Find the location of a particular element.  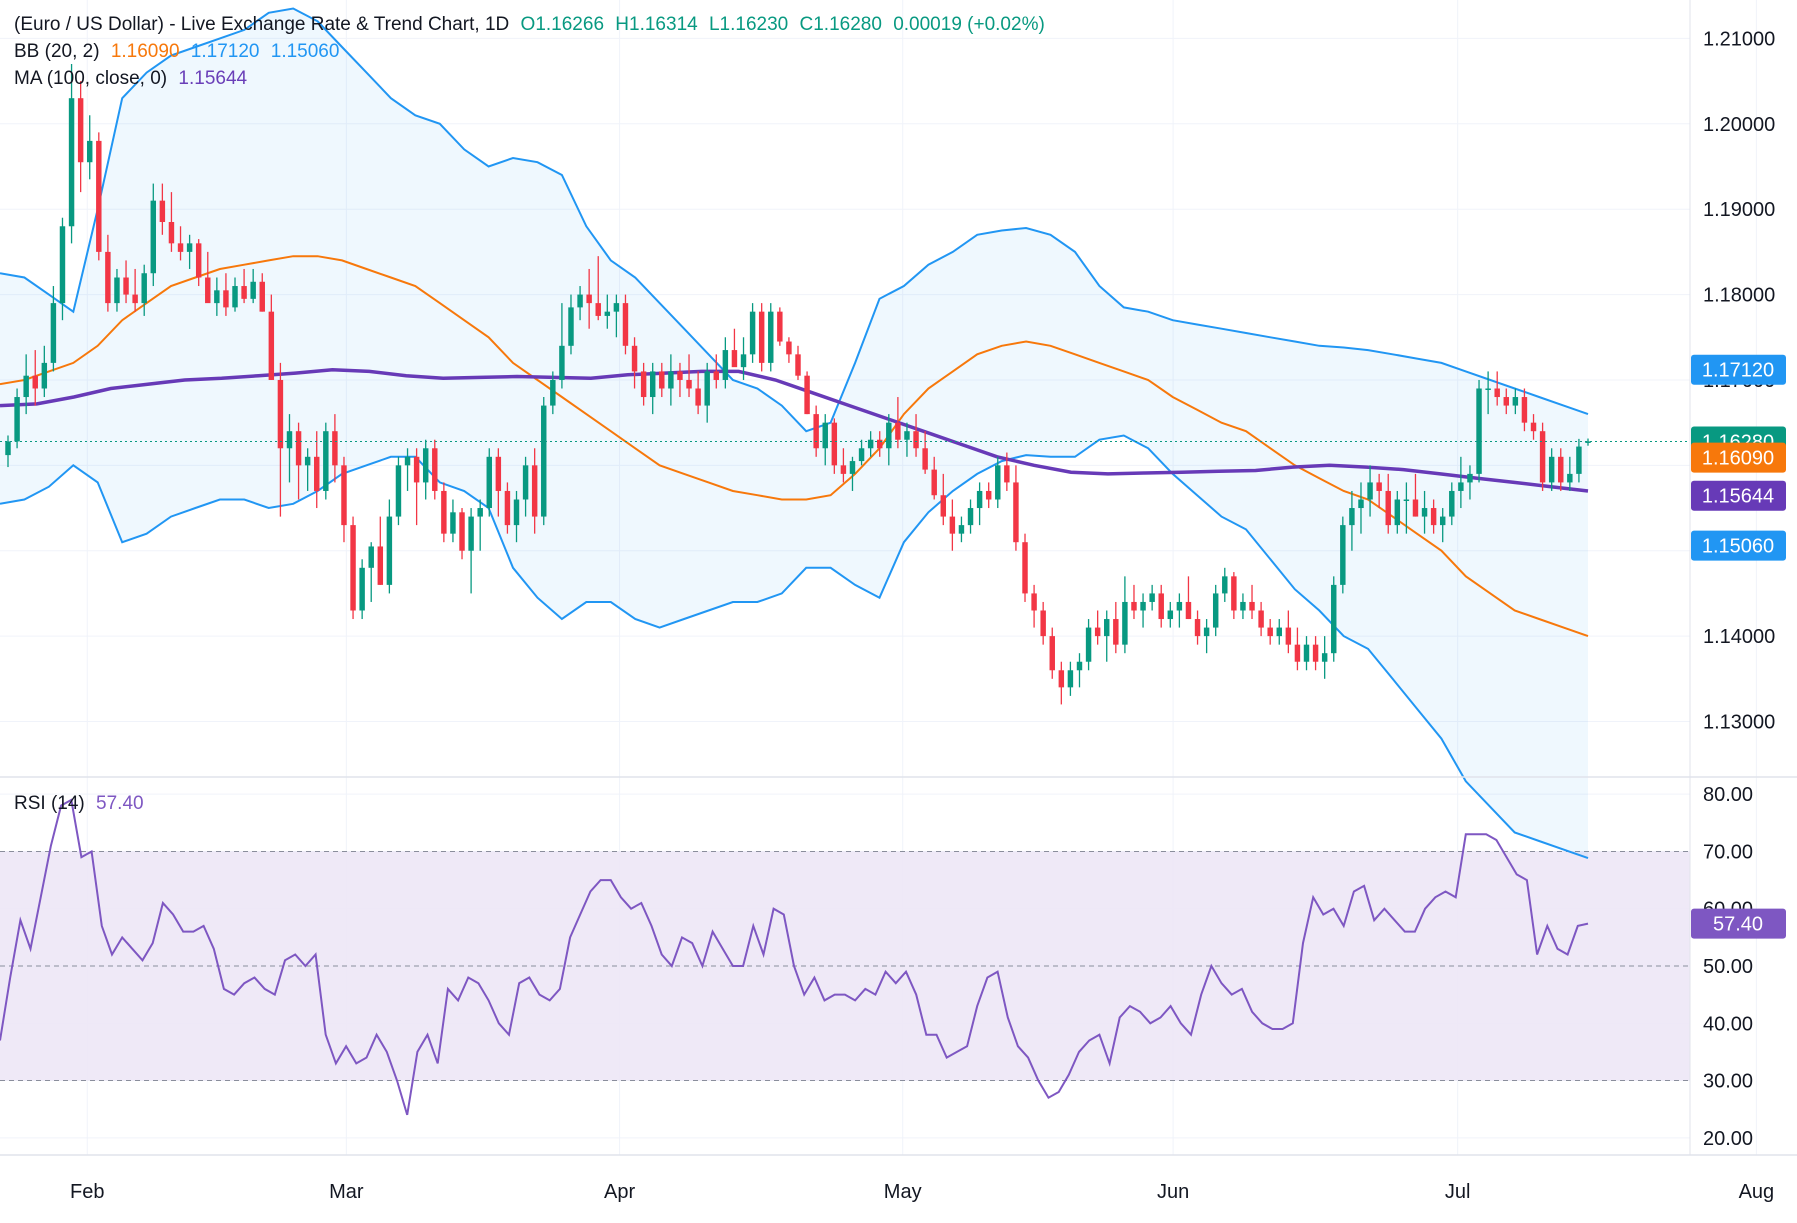

bb-label: BB (20, 2) is located at coordinates (57, 51).